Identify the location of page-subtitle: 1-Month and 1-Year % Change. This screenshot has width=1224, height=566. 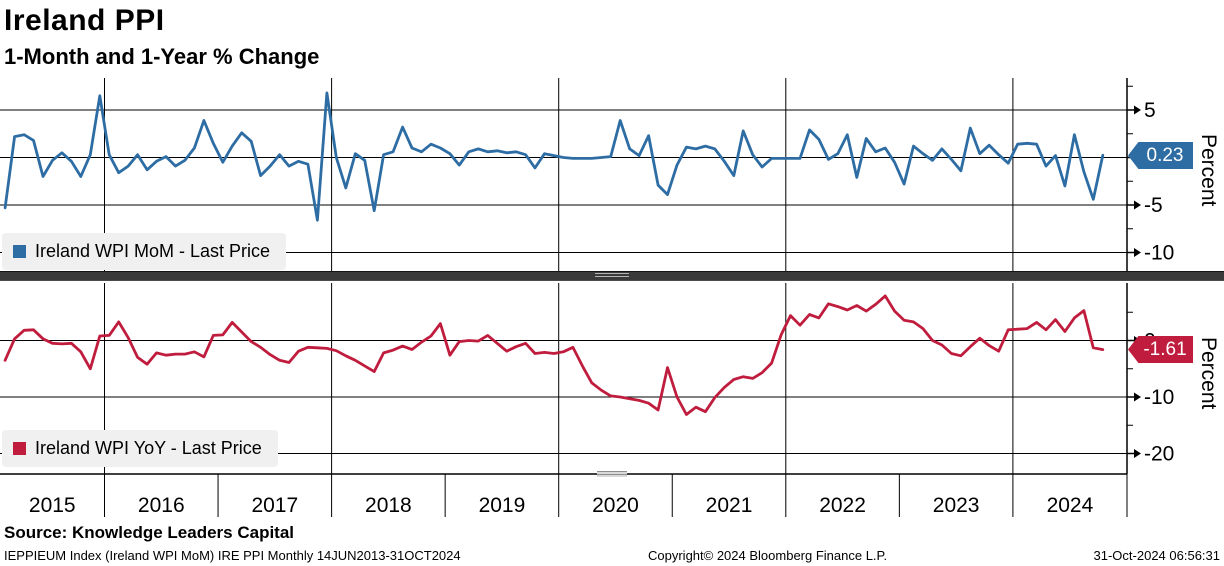
(162, 56).